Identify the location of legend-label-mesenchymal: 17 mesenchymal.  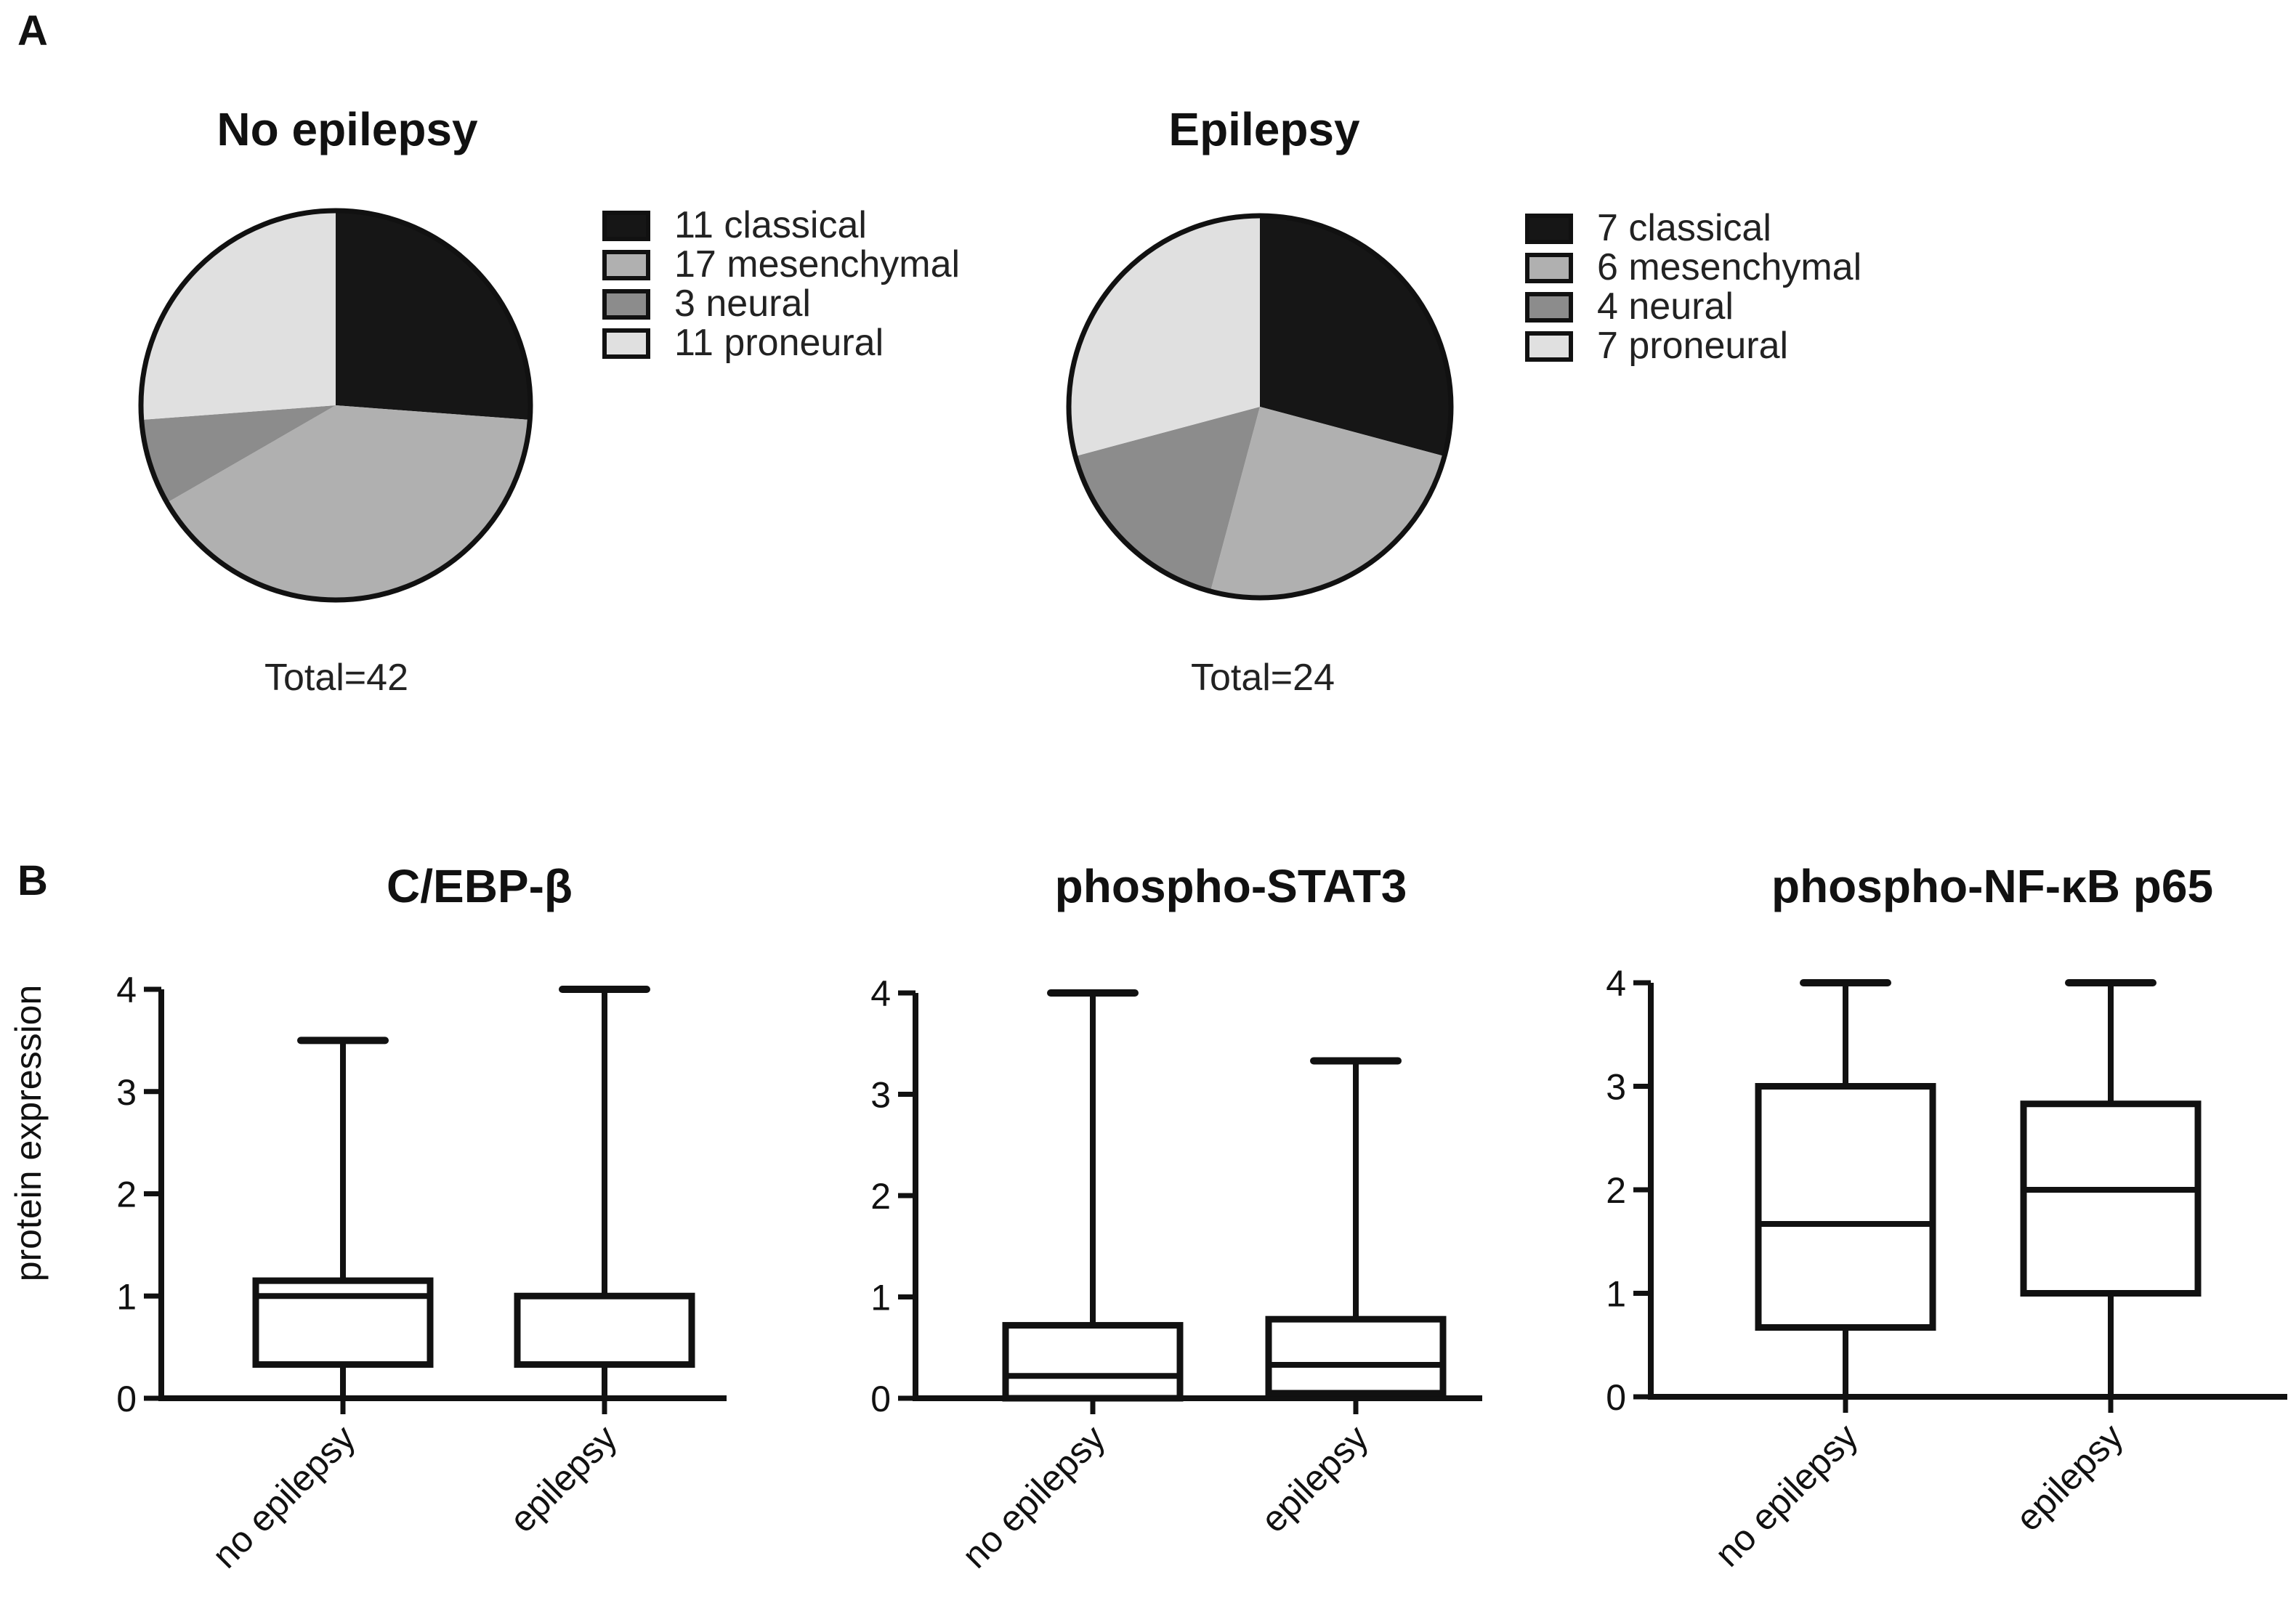
(817, 264).